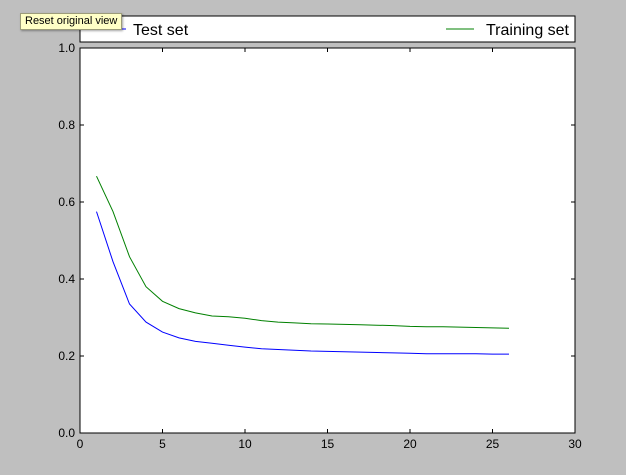  What do you see at coordinates (66, 356) in the screenshot?
I see `y-tick-label: 0.2` at bounding box center [66, 356].